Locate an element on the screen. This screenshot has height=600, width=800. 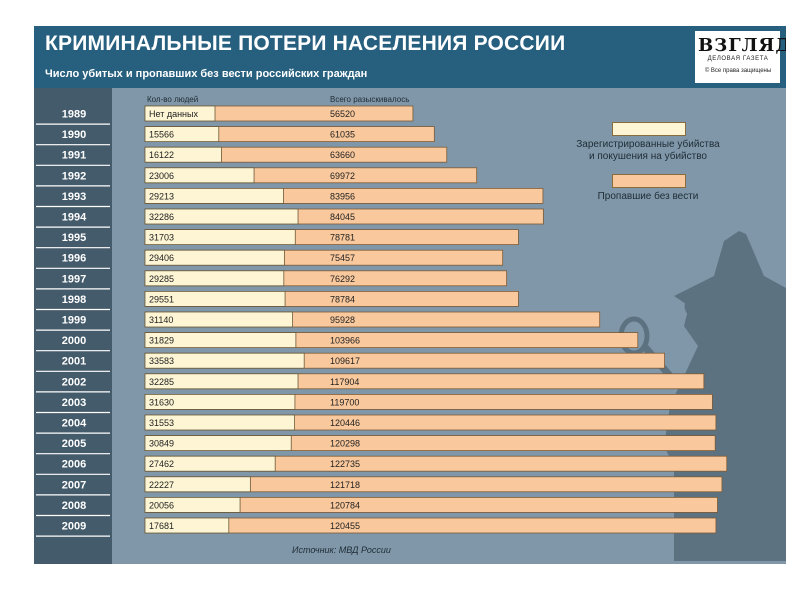
year-label-2002: 2002 is located at coordinates (74, 382).